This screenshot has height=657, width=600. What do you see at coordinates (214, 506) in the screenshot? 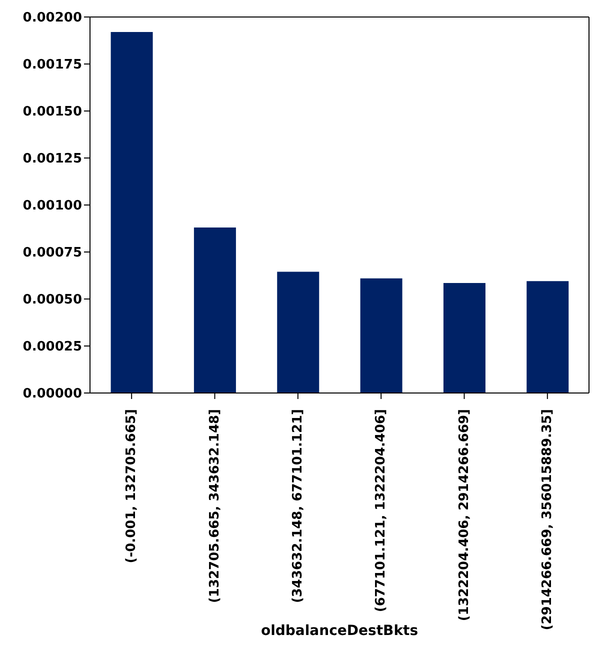
I see `x-tick-label: (132705.665, 343632.148]` at bounding box center [214, 506].